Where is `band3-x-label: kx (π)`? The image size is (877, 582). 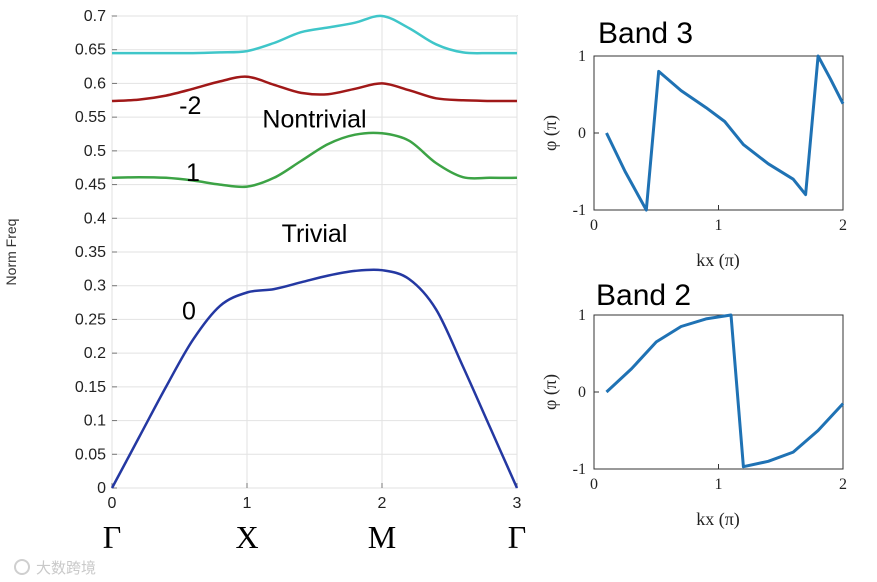 band3-x-label: kx (π) is located at coordinates (718, 260).